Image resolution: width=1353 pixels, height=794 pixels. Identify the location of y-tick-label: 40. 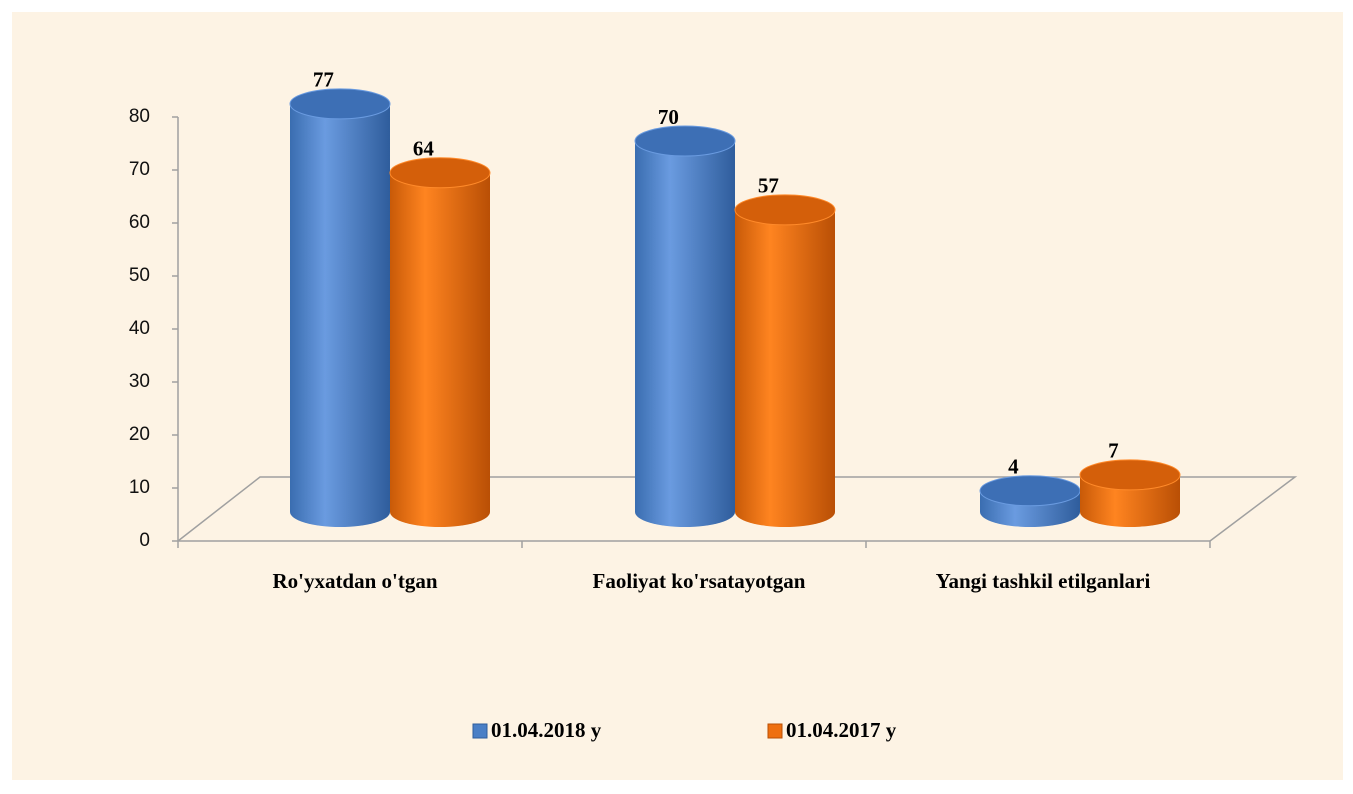
(139, 328).